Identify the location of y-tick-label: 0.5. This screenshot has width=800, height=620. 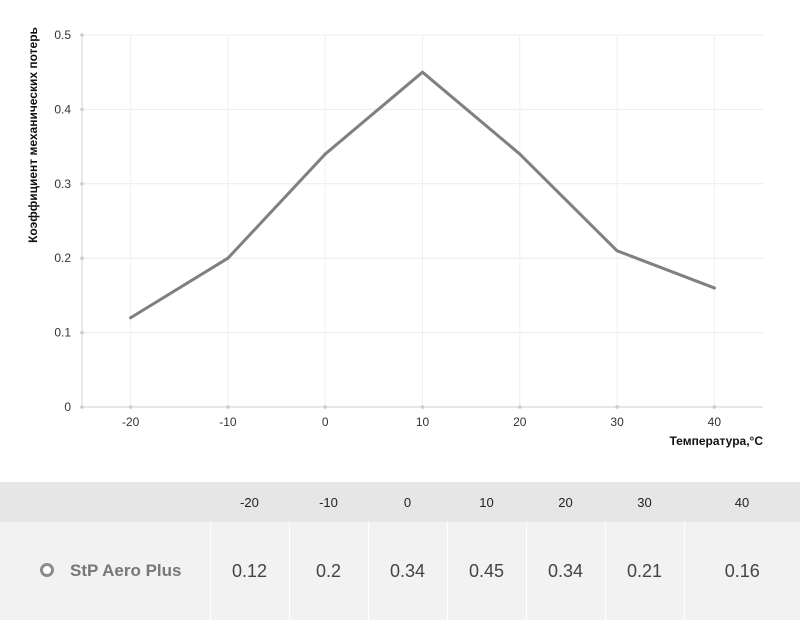
(62, 35).